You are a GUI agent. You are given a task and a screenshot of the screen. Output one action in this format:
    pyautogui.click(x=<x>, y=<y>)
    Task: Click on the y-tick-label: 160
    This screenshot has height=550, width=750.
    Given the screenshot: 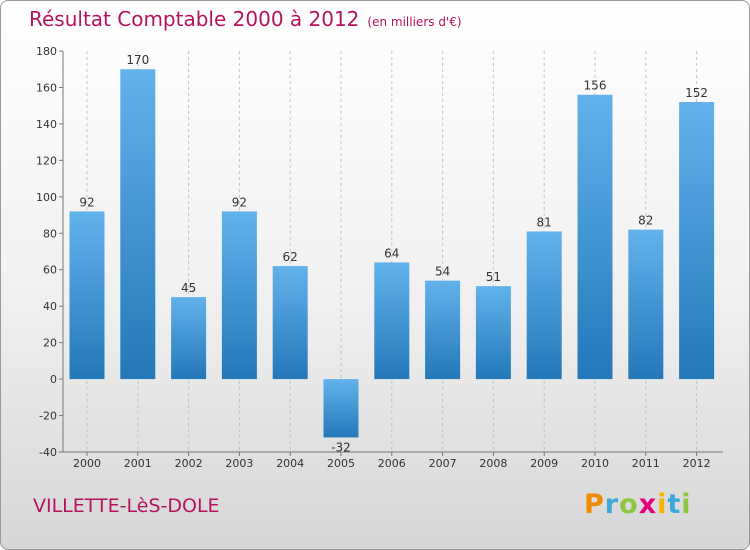 What is the action you would take?
    pyautogui.click(x=46, y=87)
    